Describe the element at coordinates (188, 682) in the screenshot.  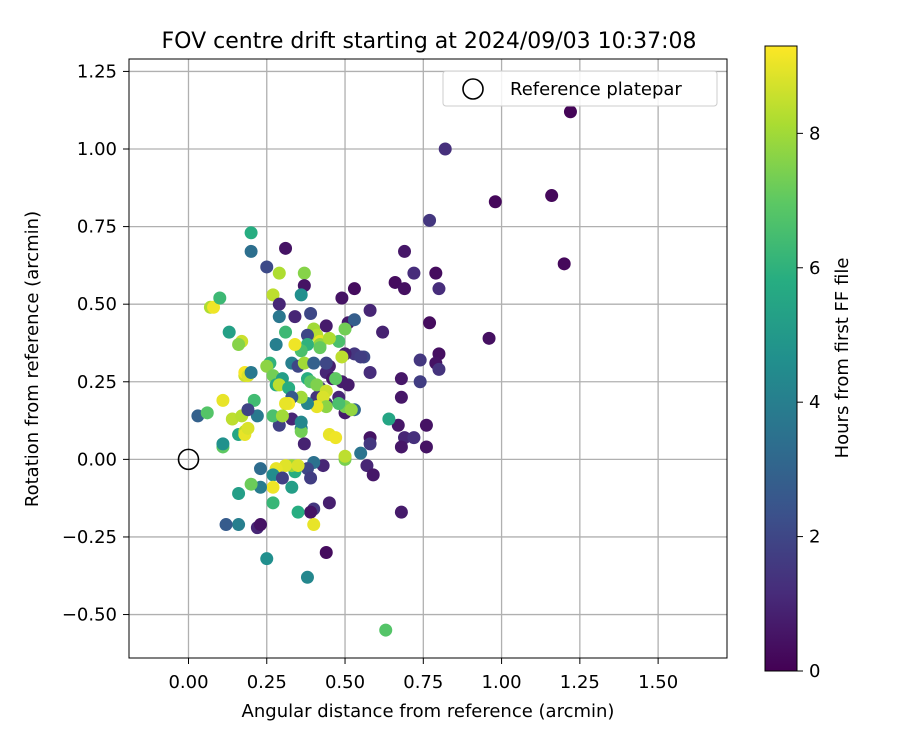
I see `x-tick-label-0: 0.00` at that location.